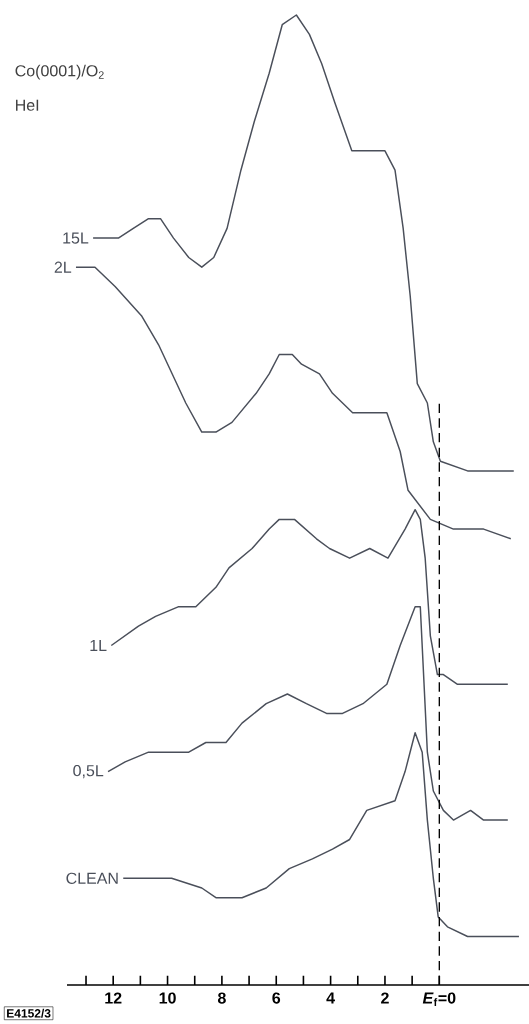 The image size is (529, 1024). What do you see at coordinates (98, 645) in the screenshot?
I see `series-label: 1L` at bounding box center [98, 645].